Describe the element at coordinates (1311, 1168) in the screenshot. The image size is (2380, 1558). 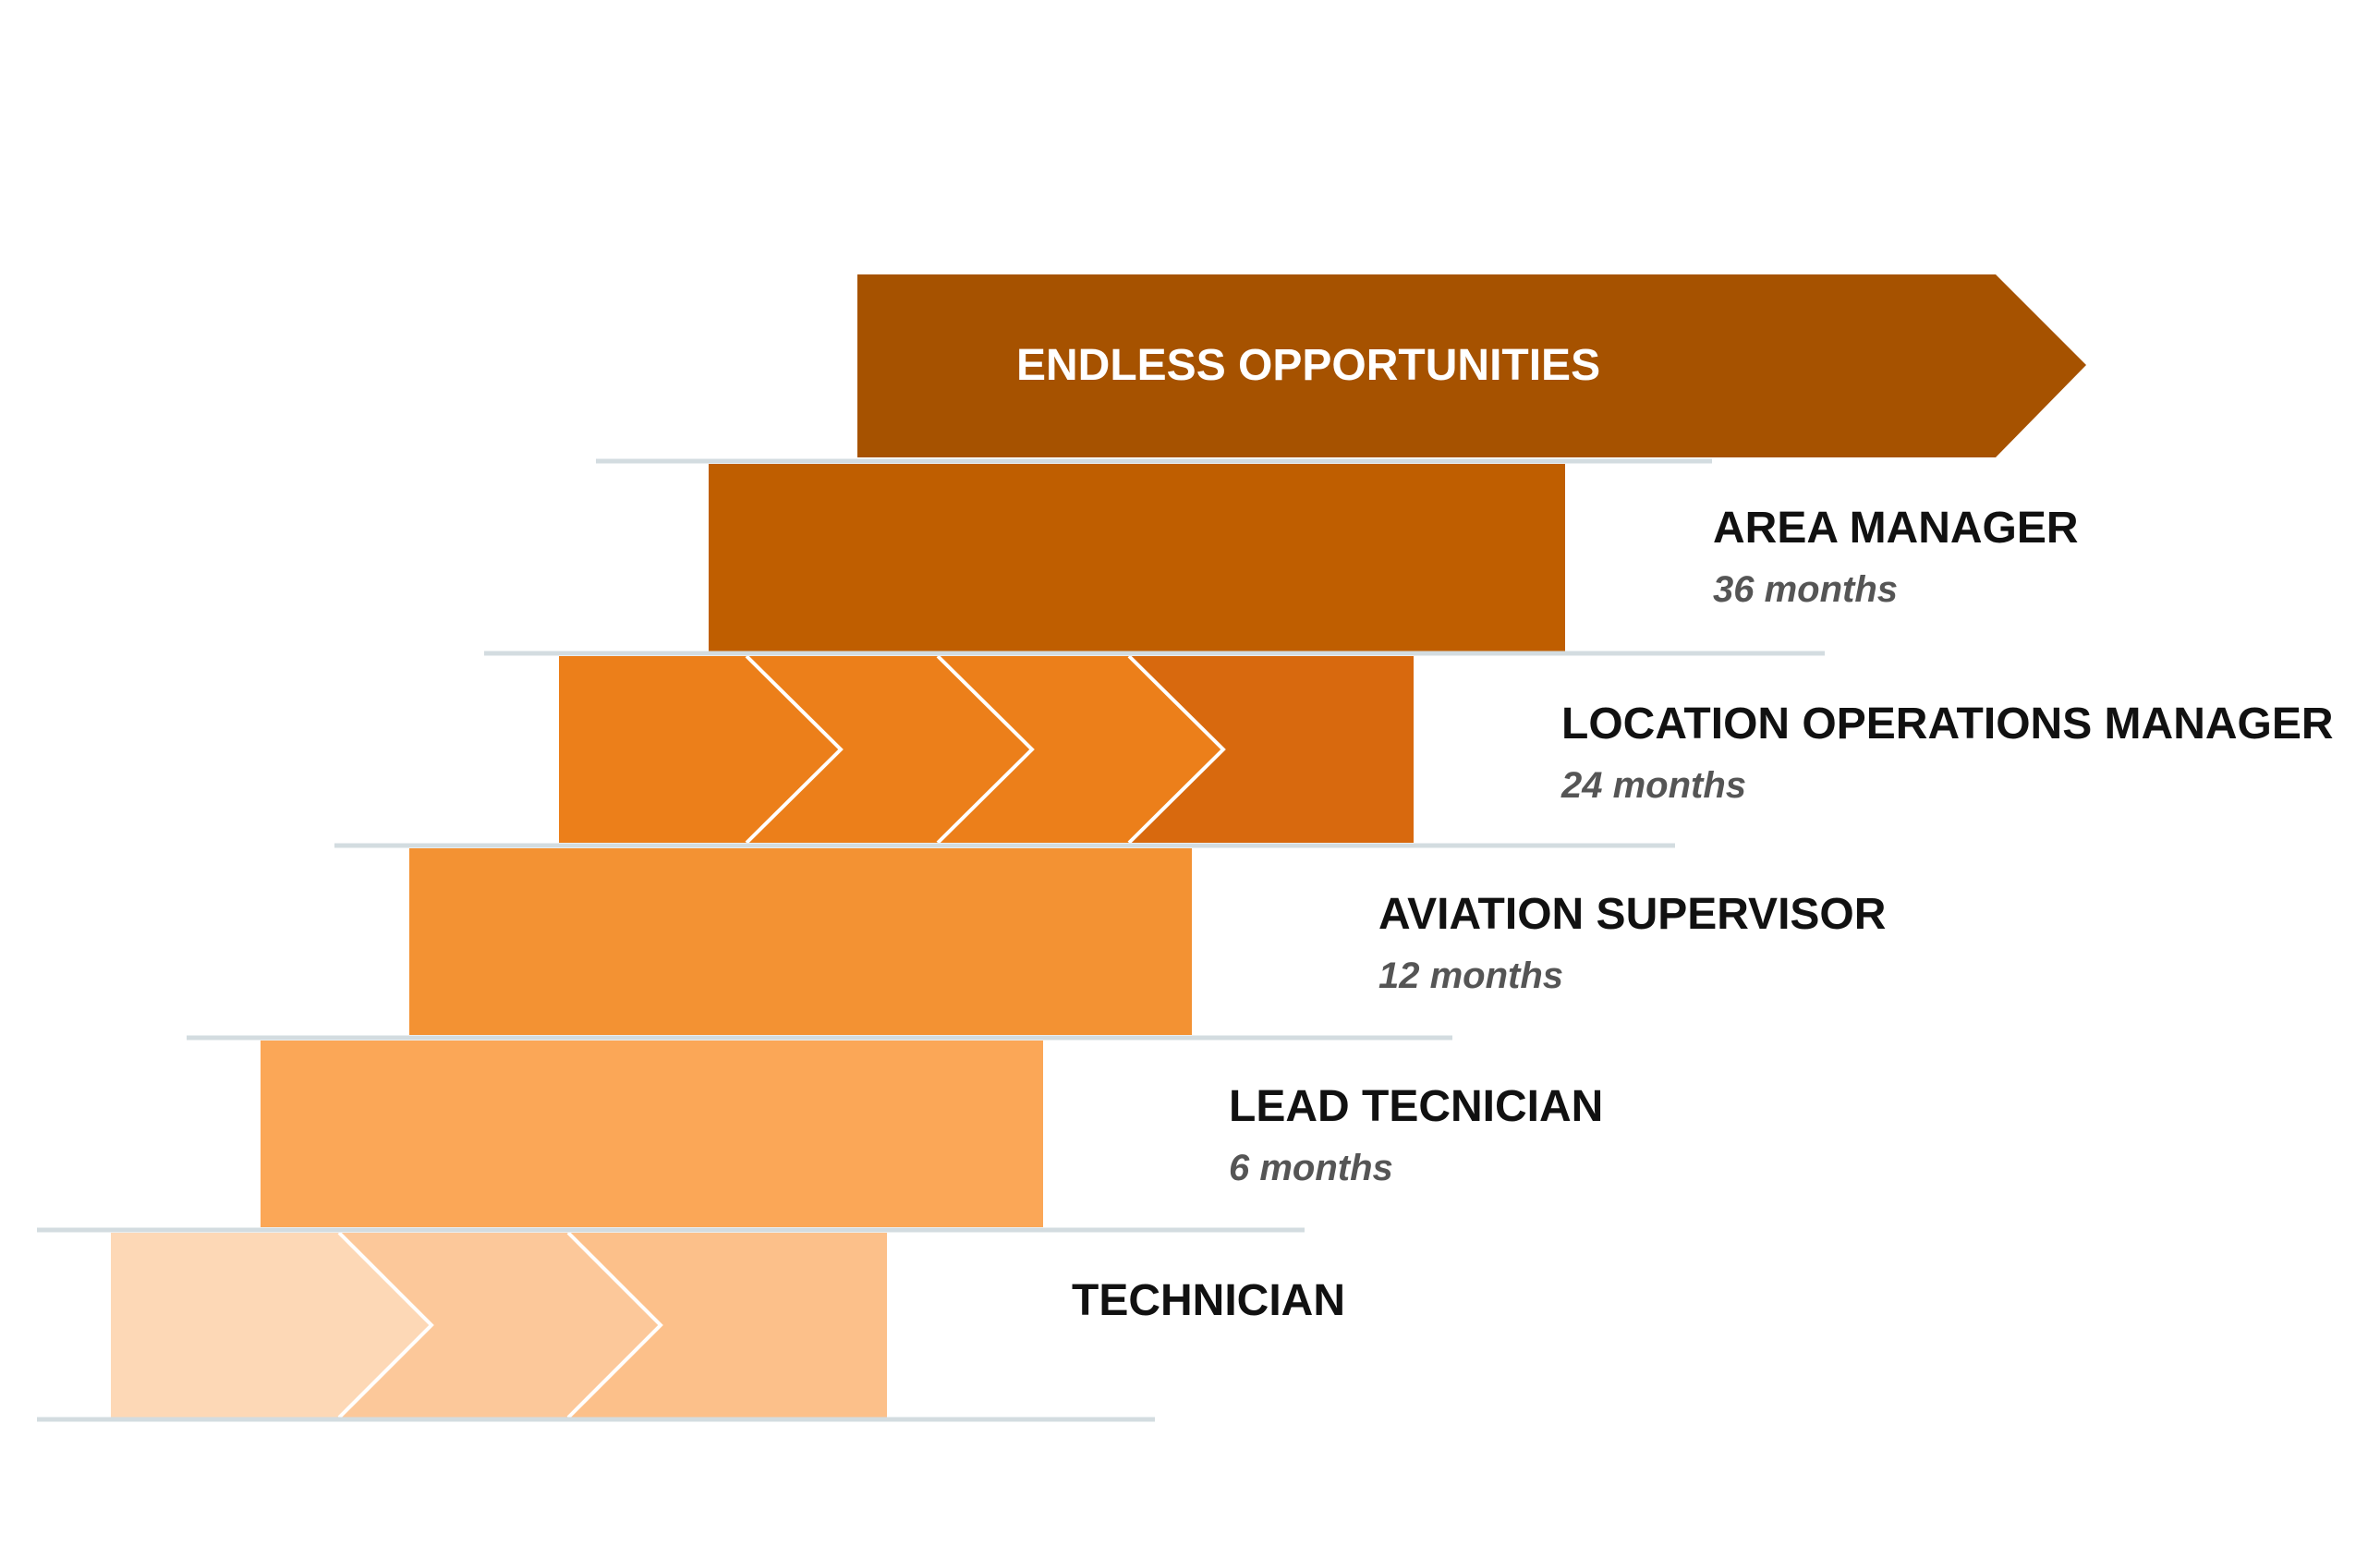
I see `lead-tecnician-duration: 6 months` at that location.